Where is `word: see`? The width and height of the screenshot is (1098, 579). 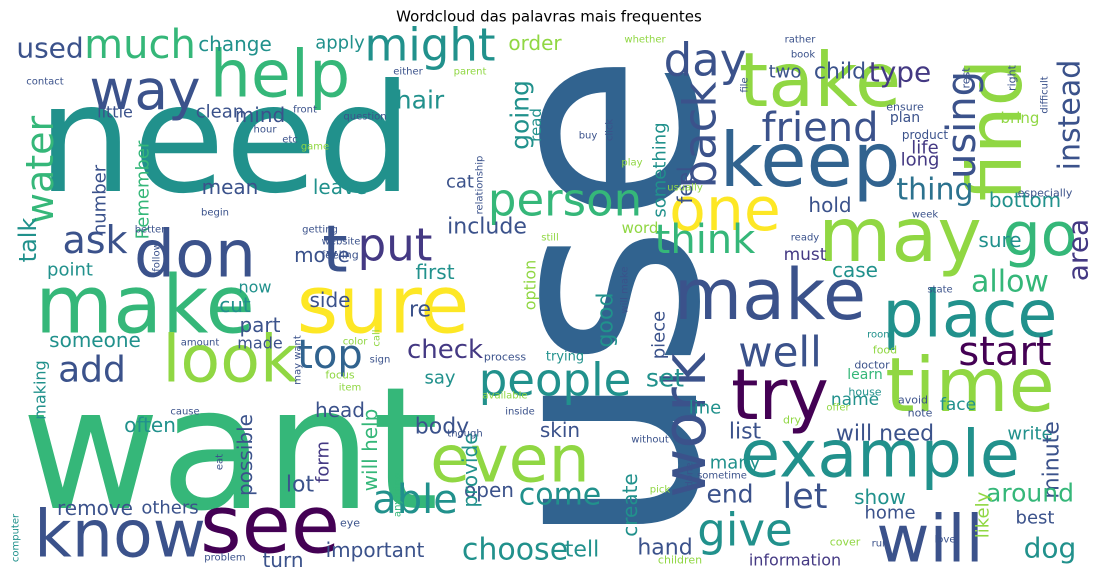
word: see is located at coordinates (270, 525).